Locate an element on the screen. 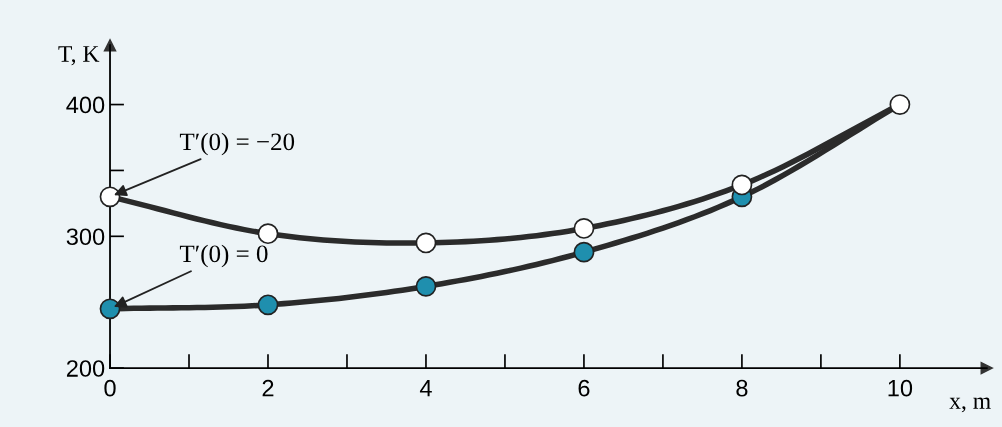  x-tick-label: 6 is located at coordinates (584, 388).